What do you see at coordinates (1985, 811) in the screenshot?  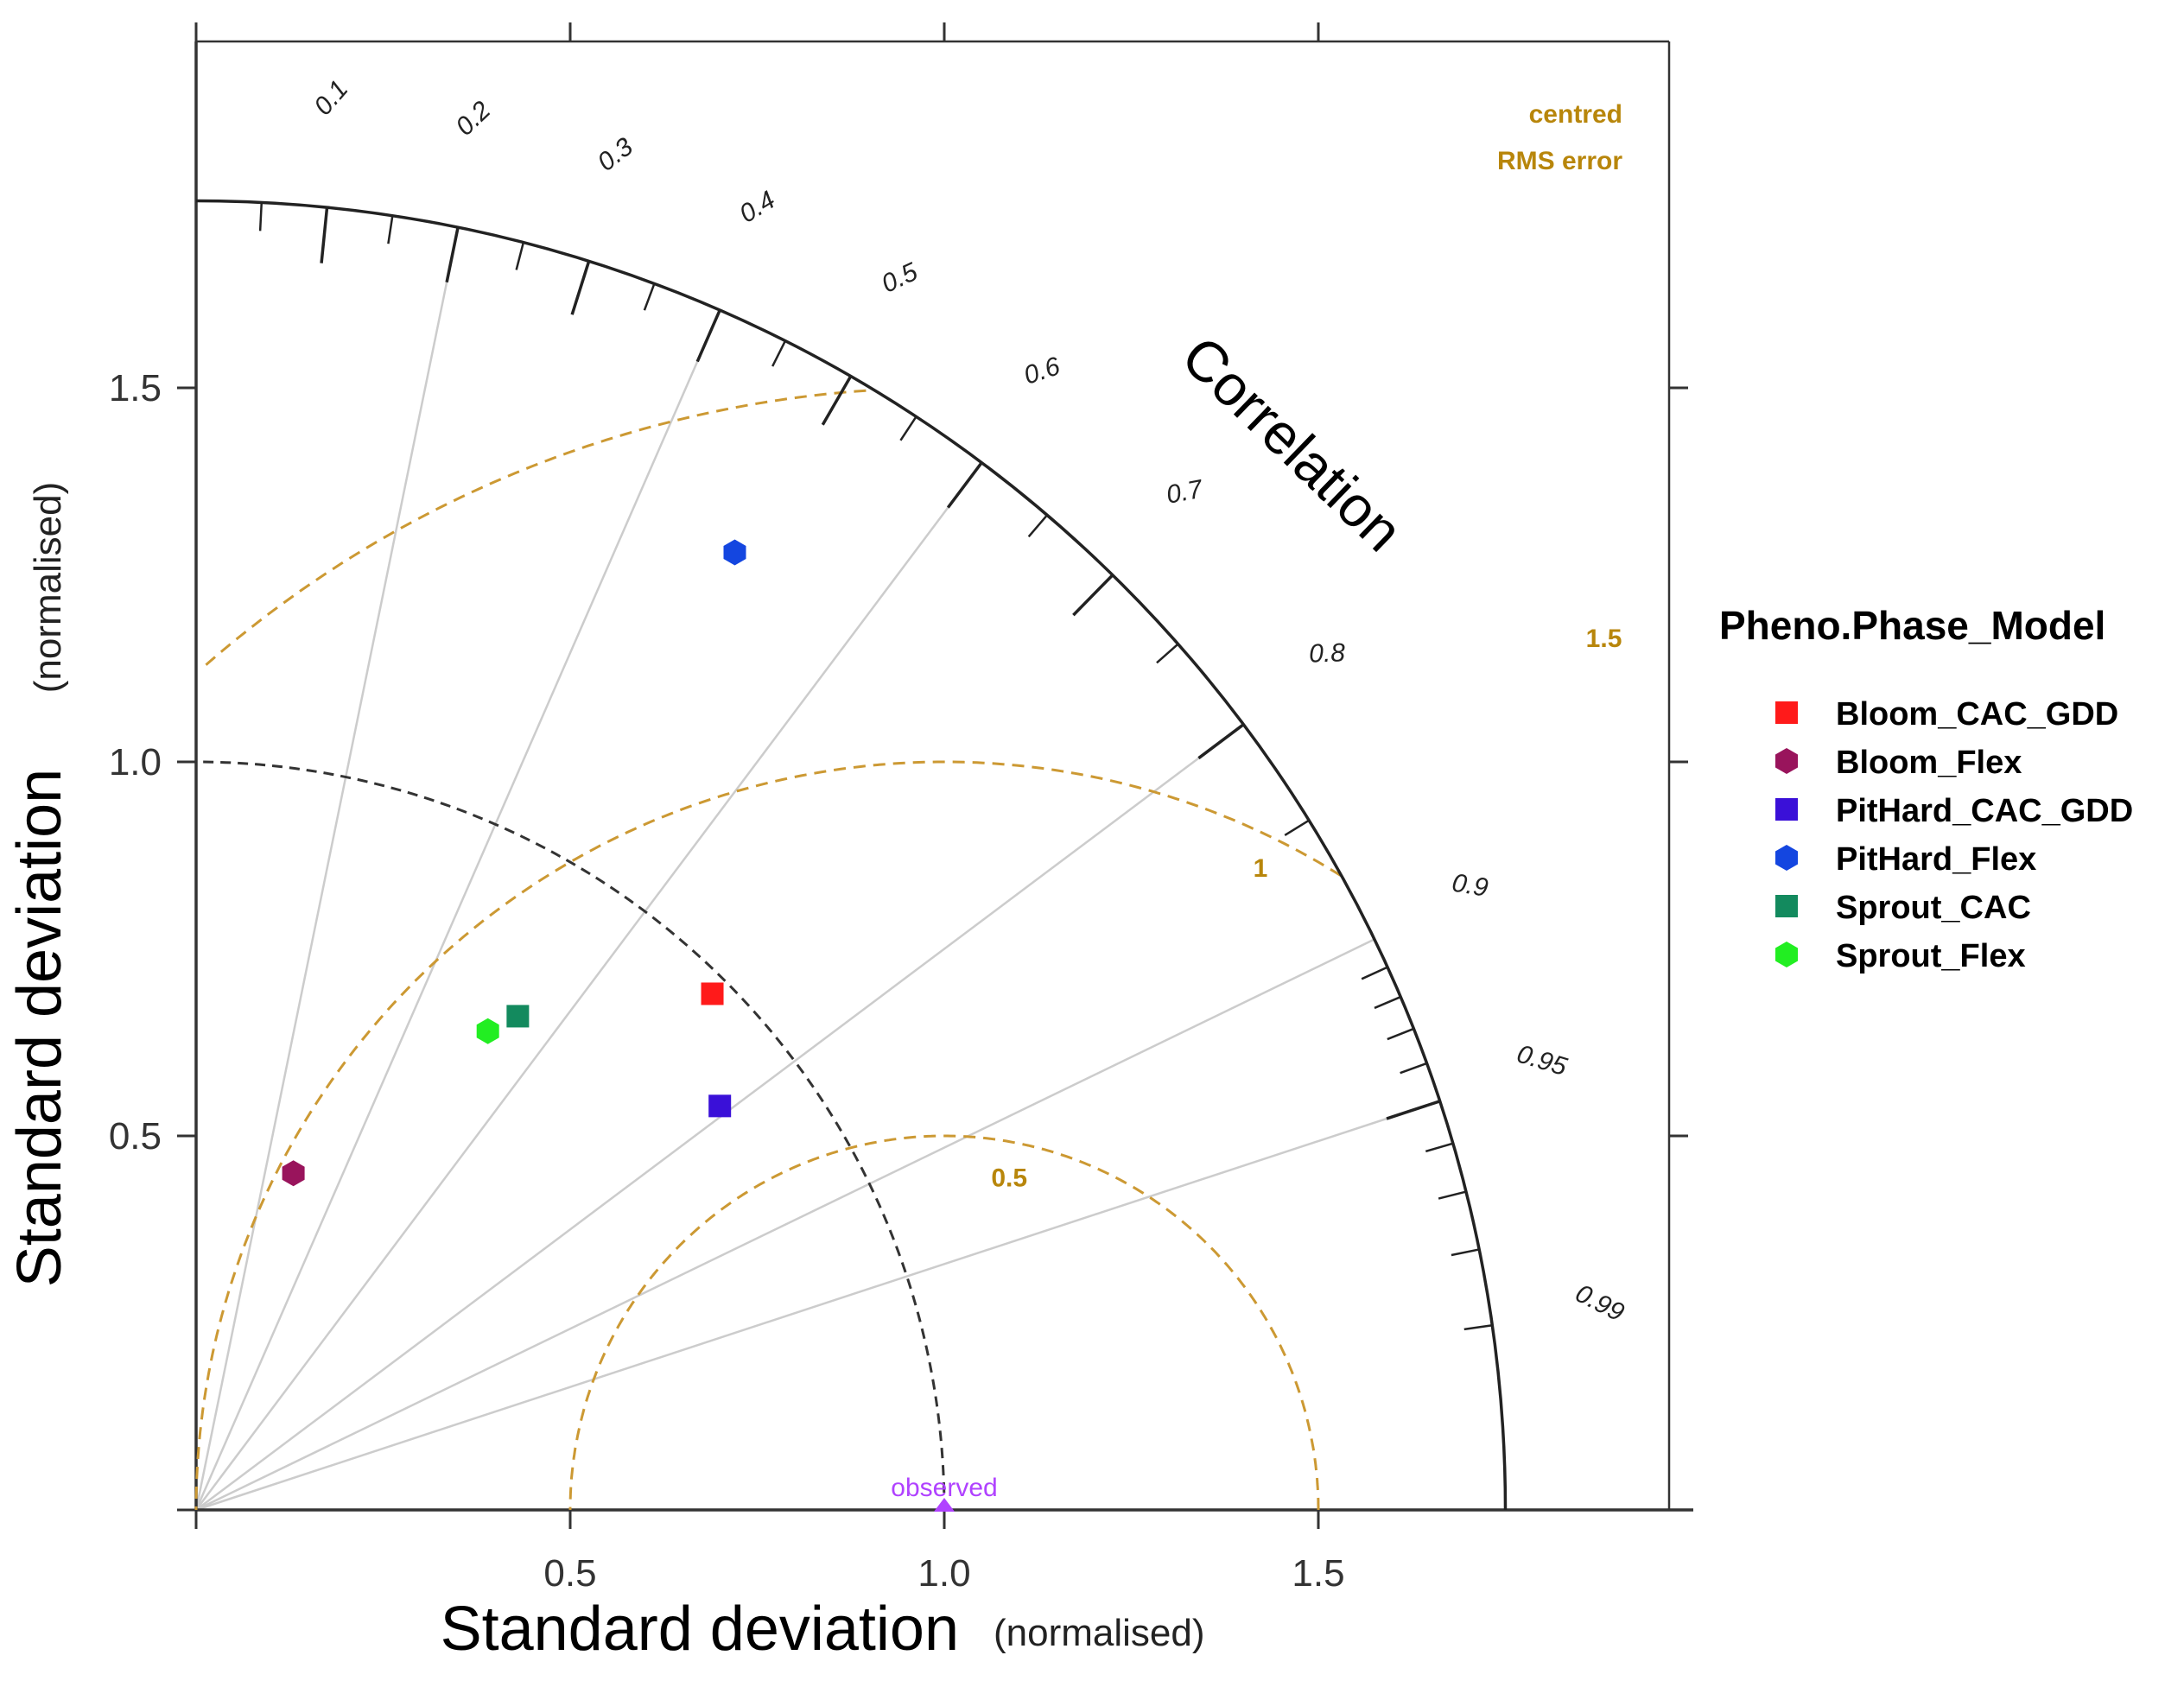 I see `legend-label: PitHard_CAC_GDD` at bounding box center [1985, 811].